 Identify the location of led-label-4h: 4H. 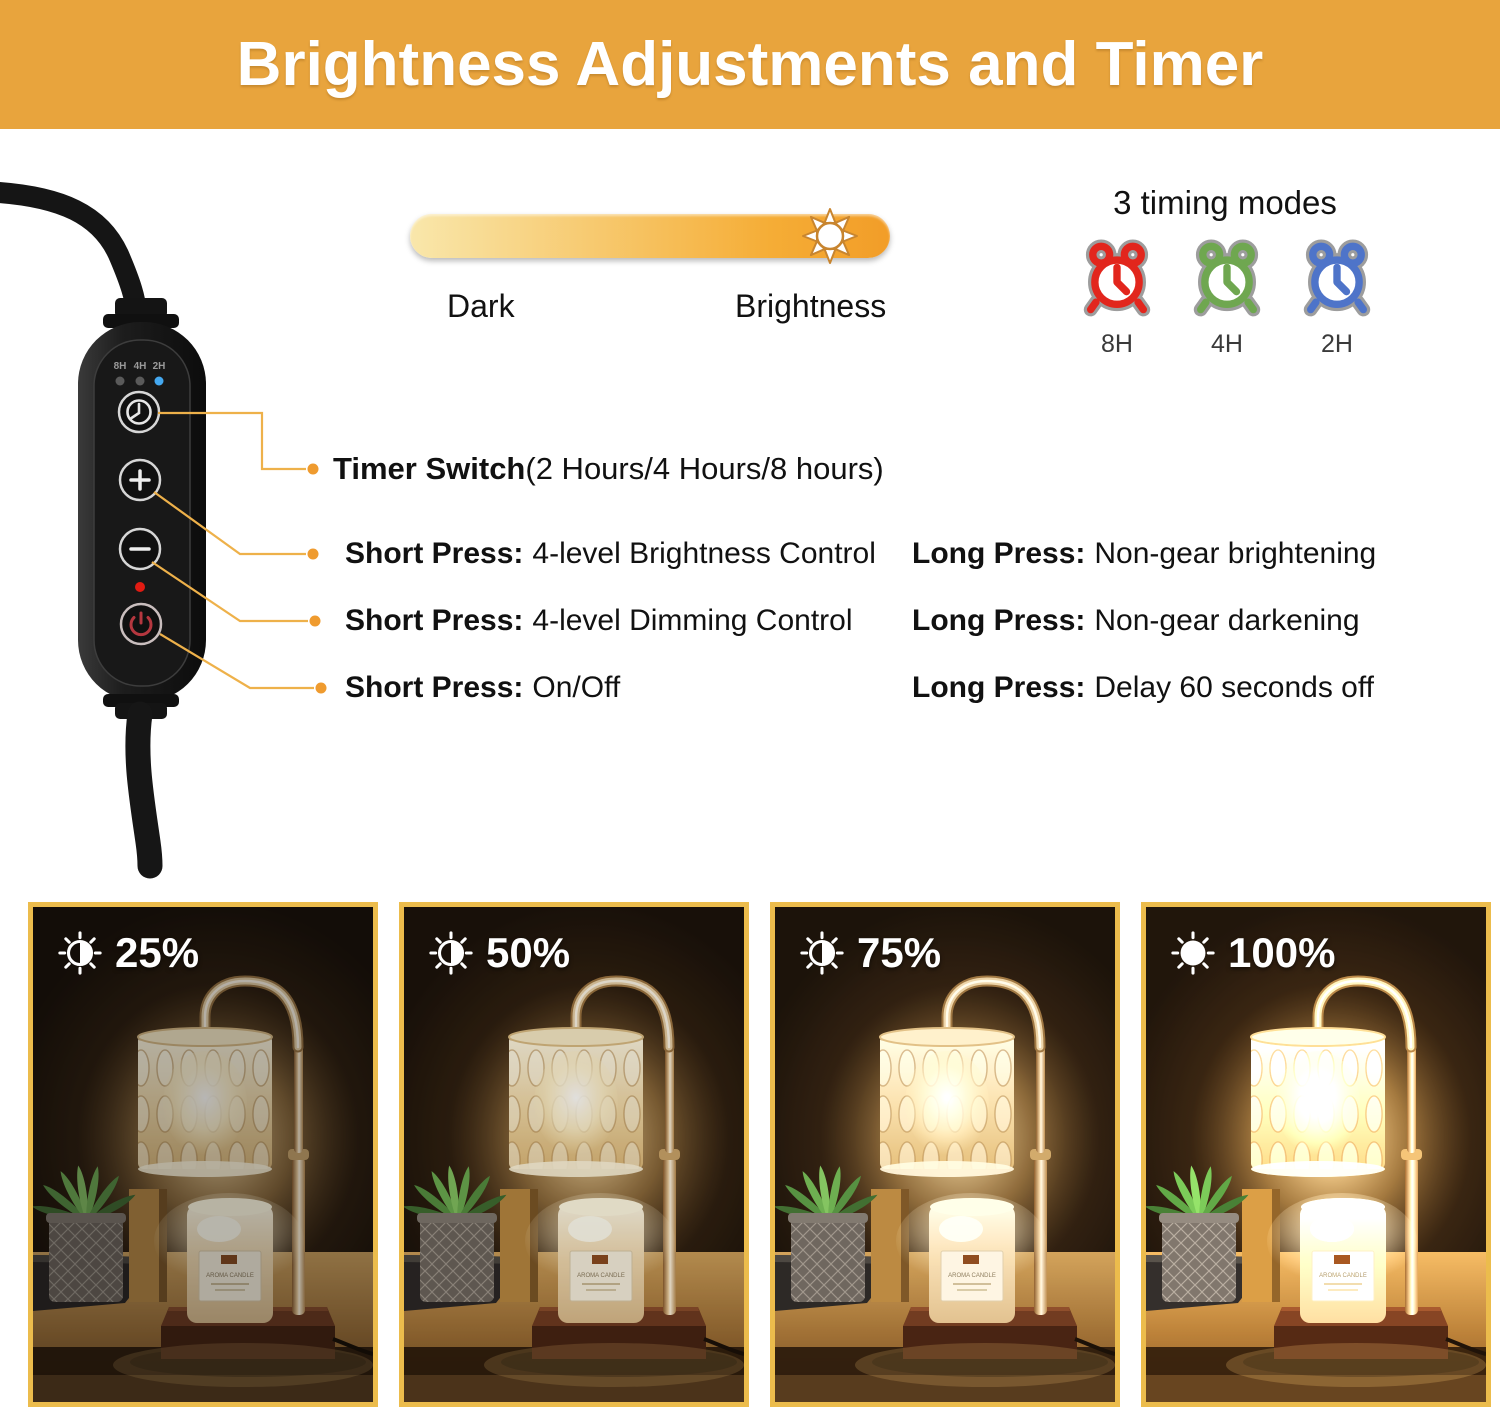
(140, 366).